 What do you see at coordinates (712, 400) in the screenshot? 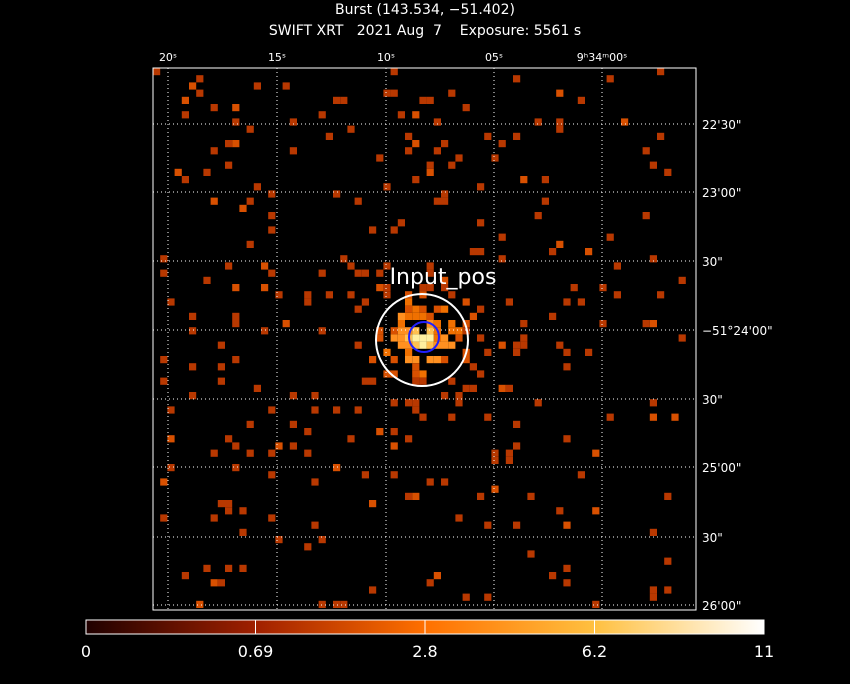
I see `dec-label: 30"` at bounding box center [712, 400].